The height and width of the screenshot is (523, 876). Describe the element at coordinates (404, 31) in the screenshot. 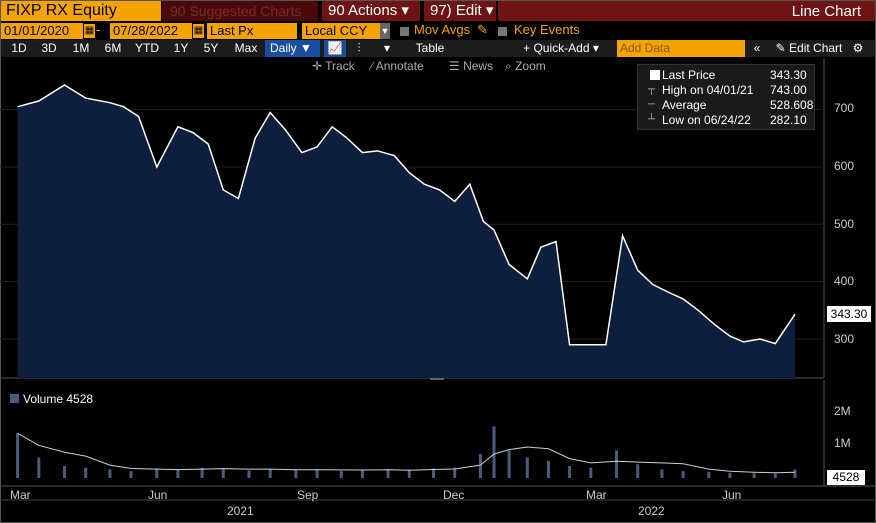

I see `mov-avgs-checkbox` at that location.